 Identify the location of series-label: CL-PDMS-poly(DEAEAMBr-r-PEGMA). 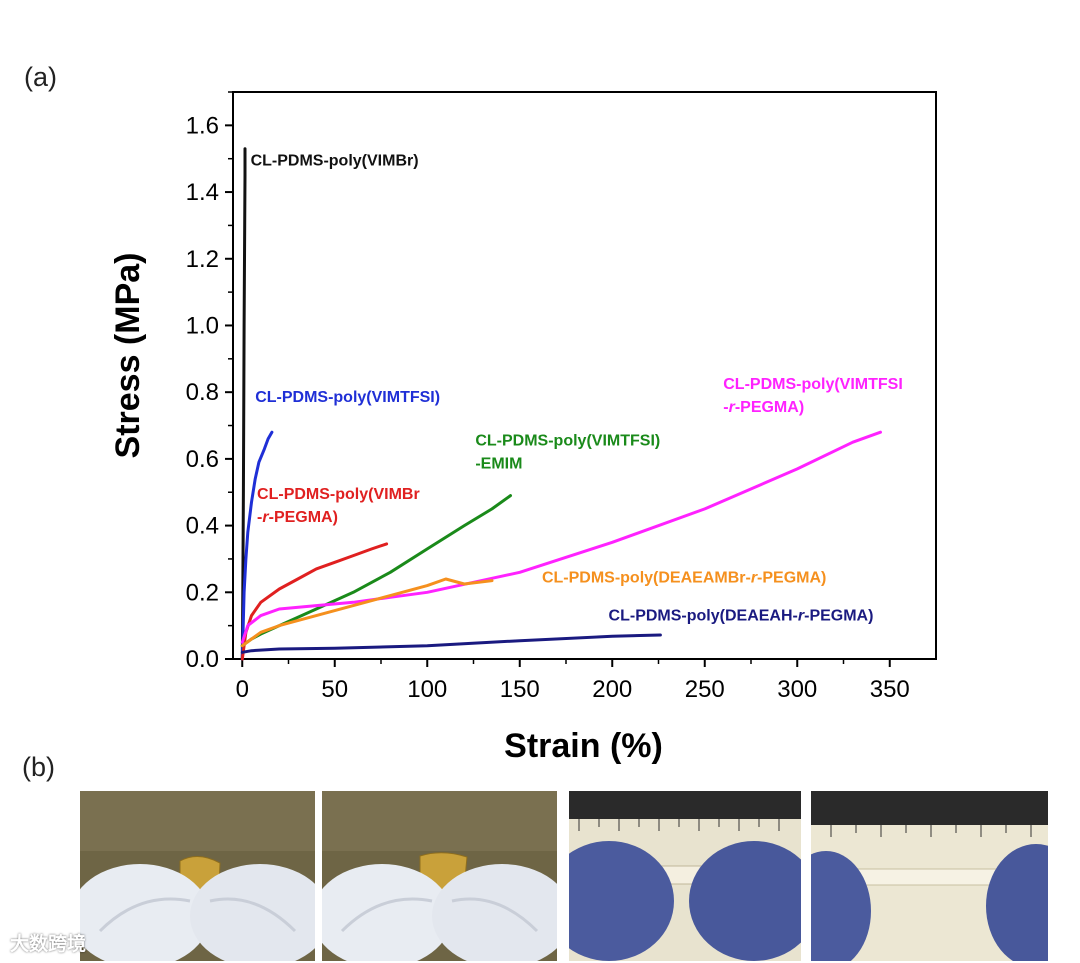
(684, 577).